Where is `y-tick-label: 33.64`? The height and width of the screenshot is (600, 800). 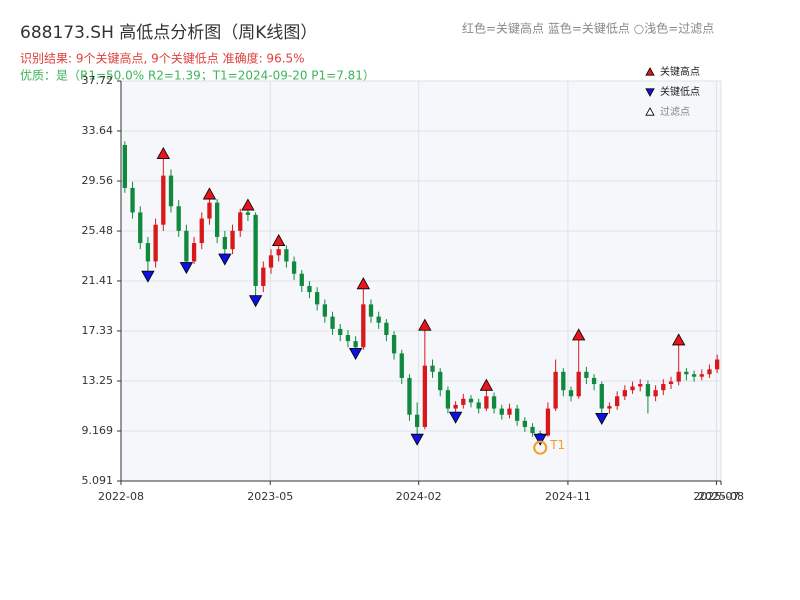
y-tick-label: 33.64 is located at coordinates (98, 130).